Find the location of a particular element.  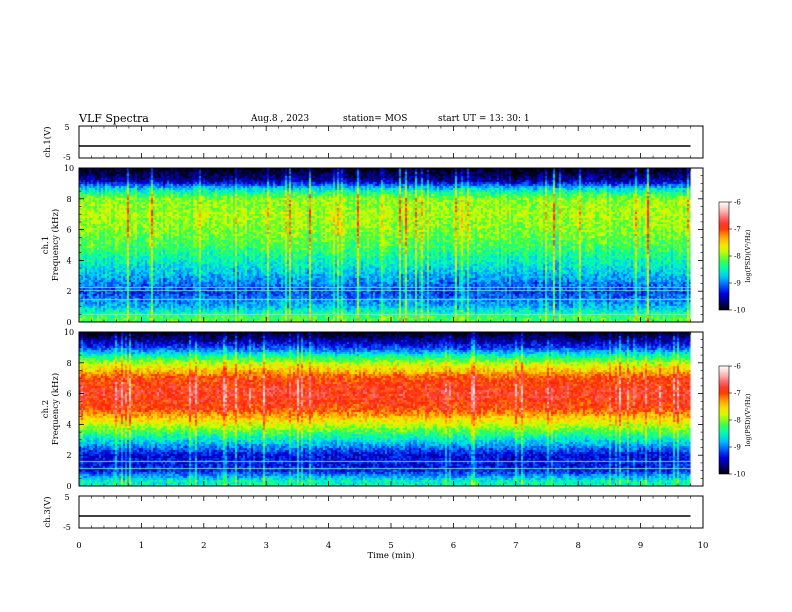

x-tick-label: 8 is located at coordinates (577, 546).